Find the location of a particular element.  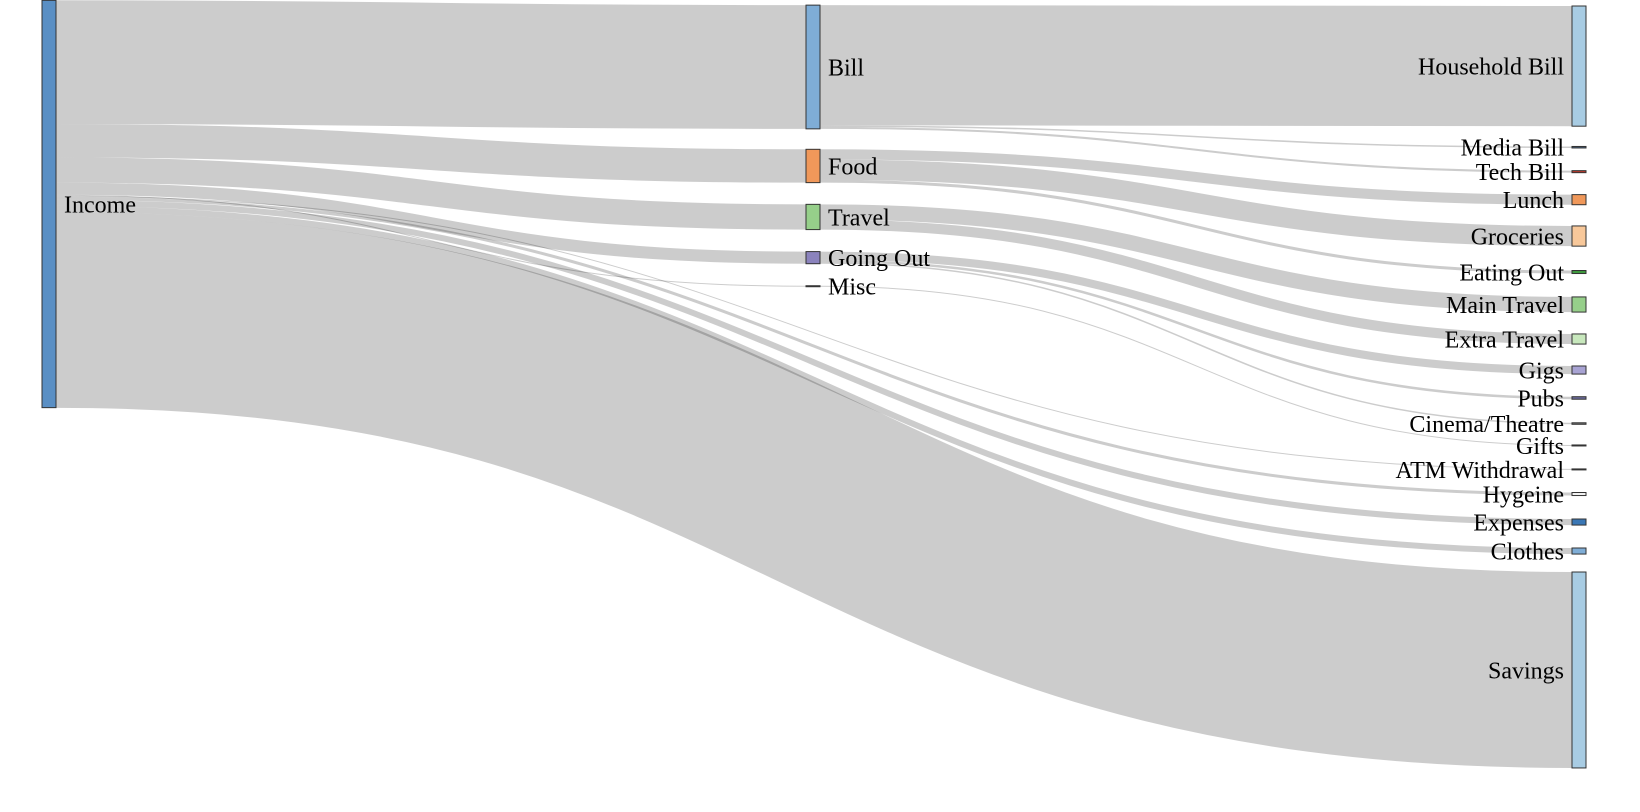

node-label-gigs: Gigs is located at coordinates (1541, 371).